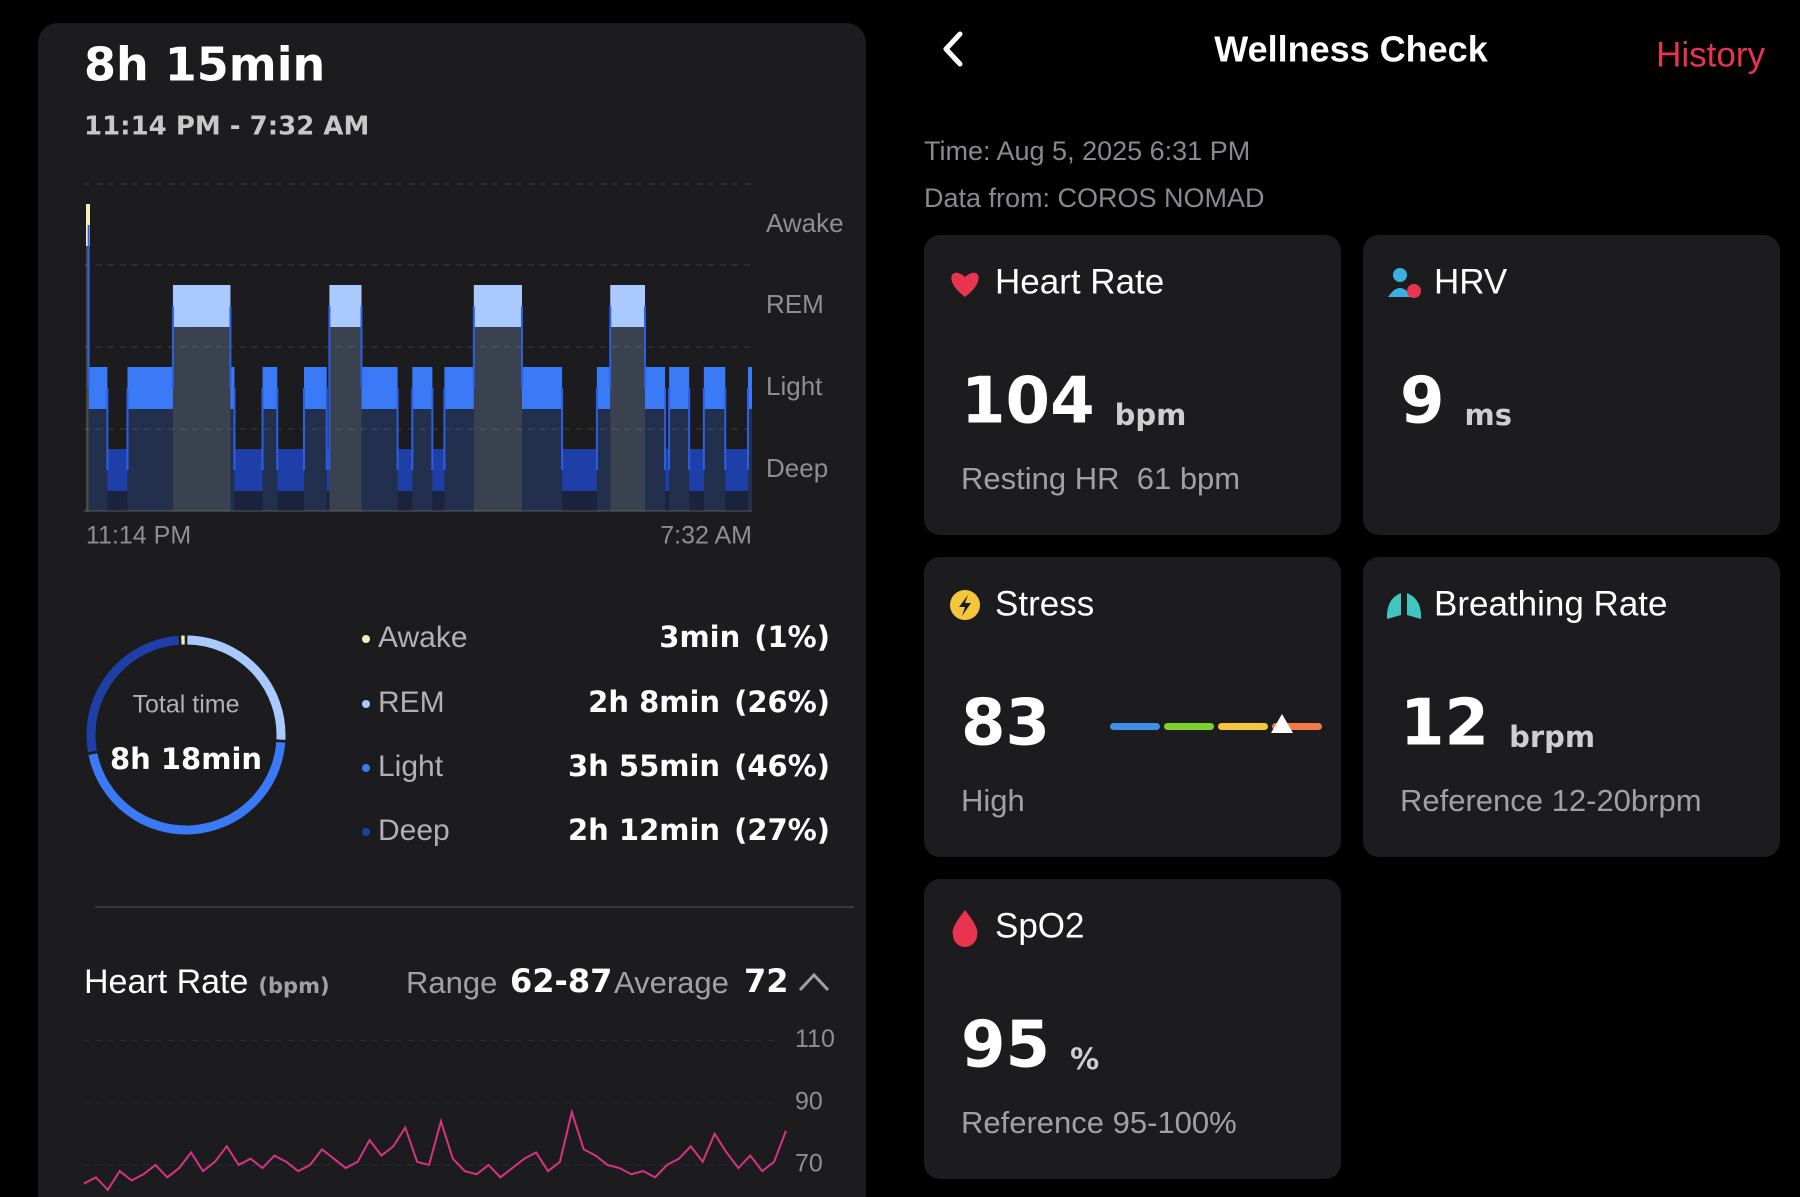 The height and width of the screenshot is (1197, 1800). Describe the element at coordinates (815, 1039) in the screenshot. I see `y-tick-label: 110` at that location.